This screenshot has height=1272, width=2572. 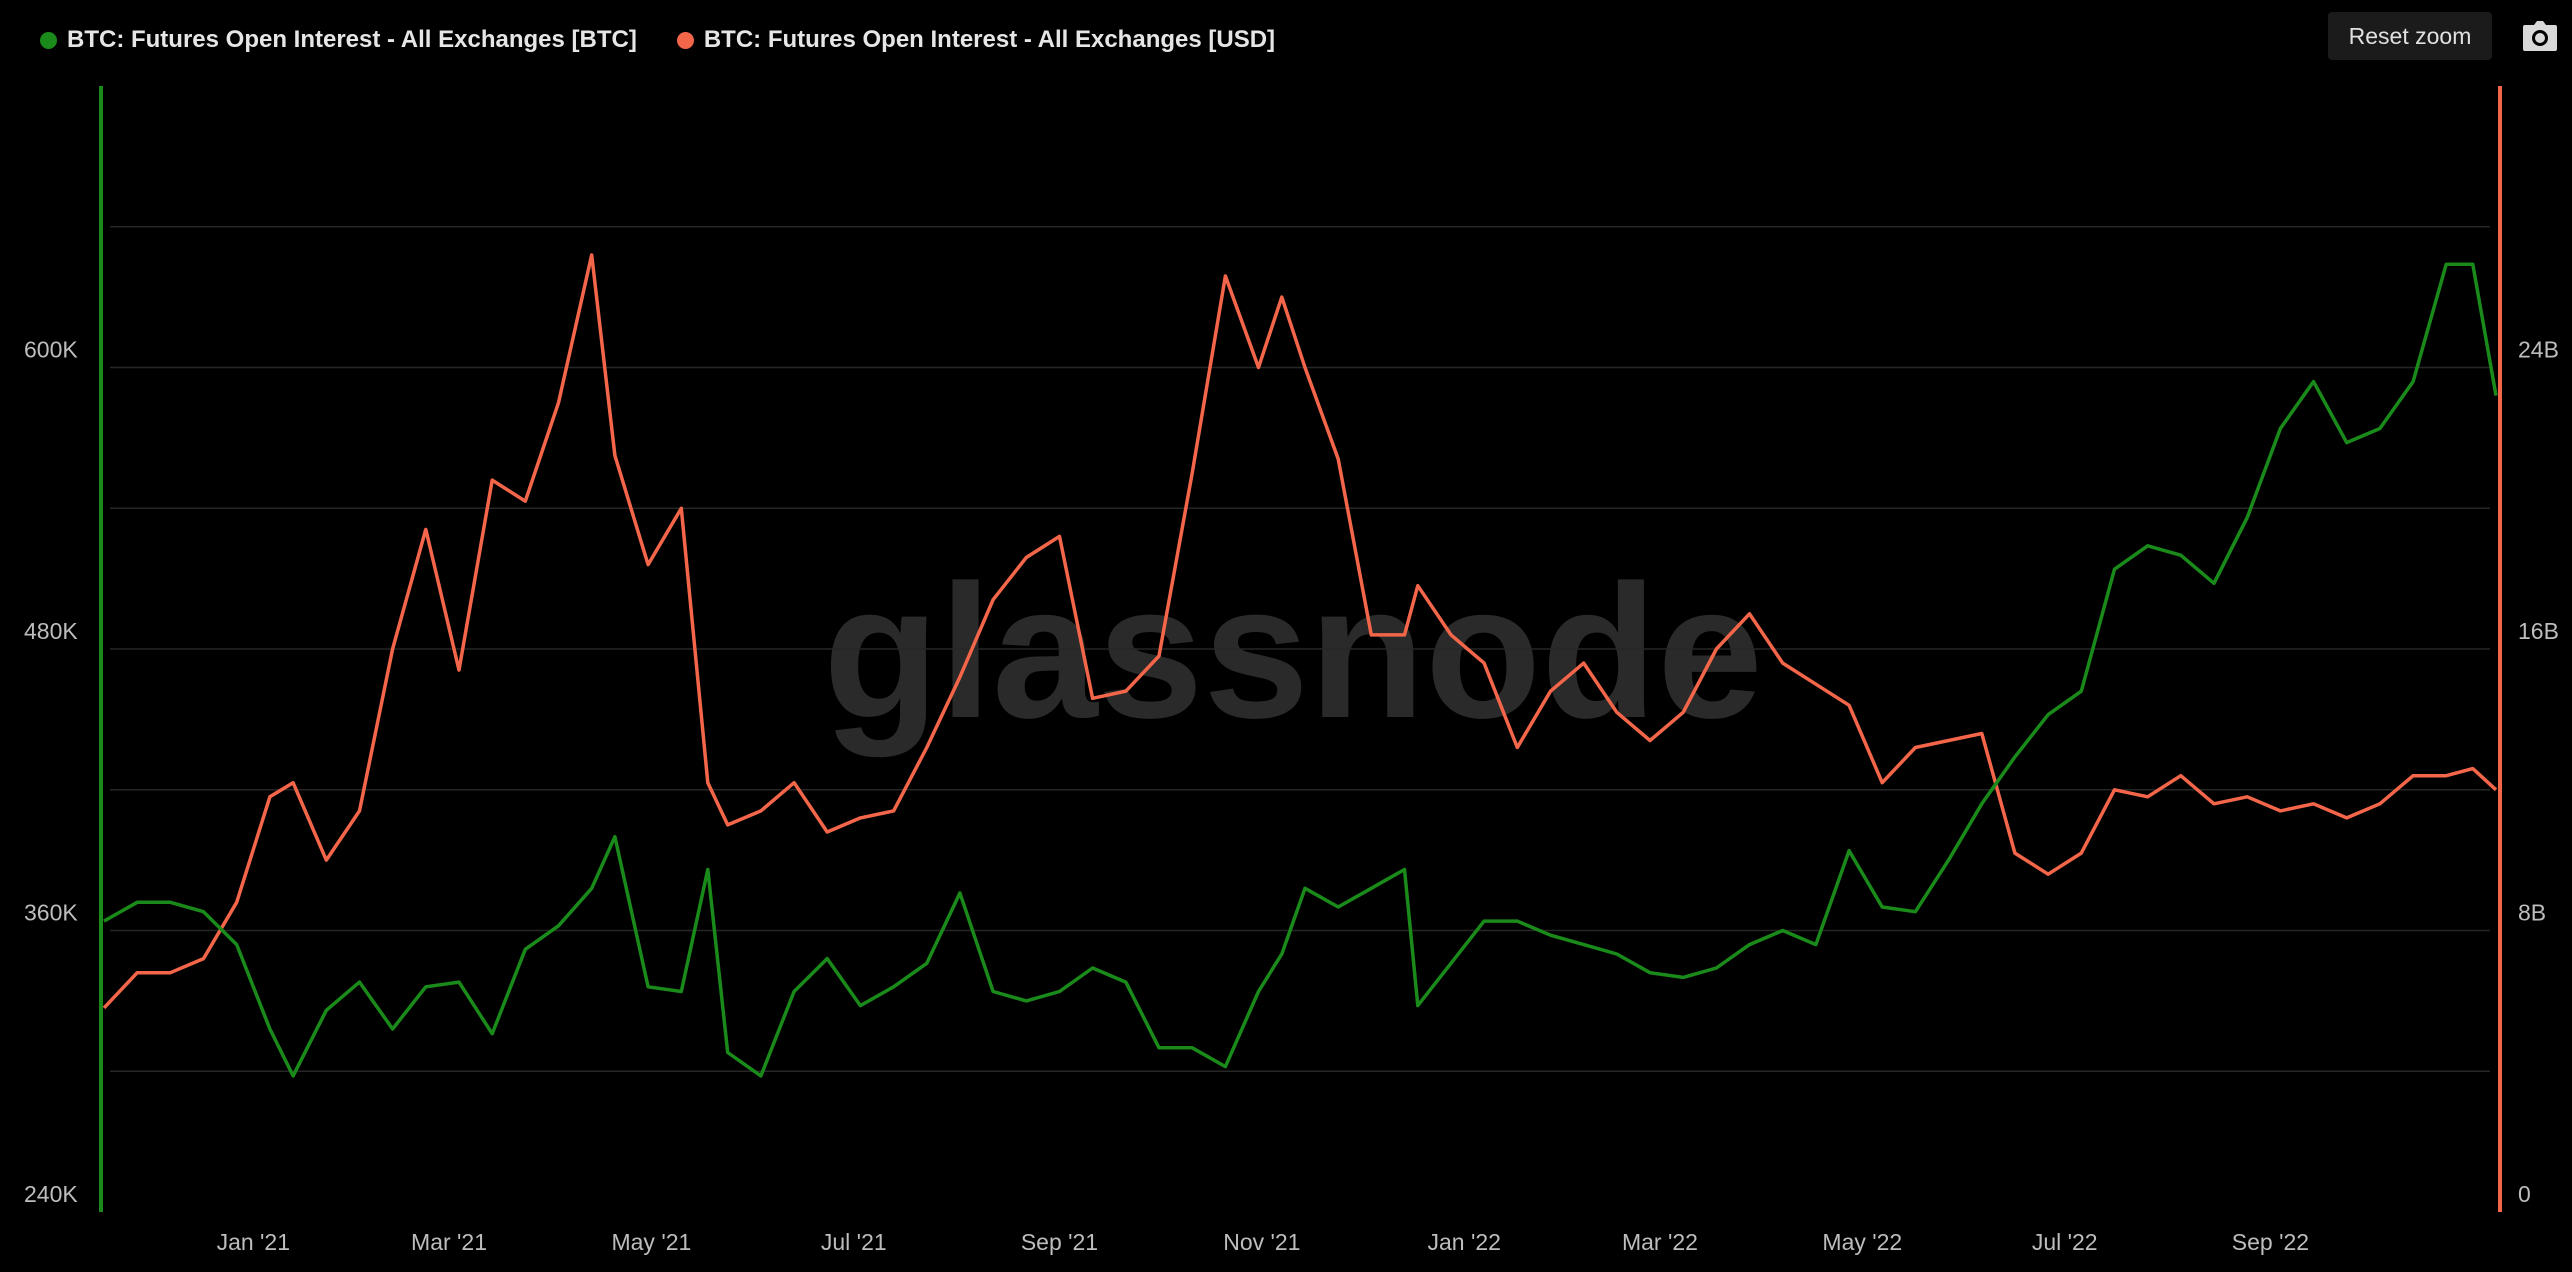 I want to click on x-tick-label: Jan '21, so click(x=253, y=1242).